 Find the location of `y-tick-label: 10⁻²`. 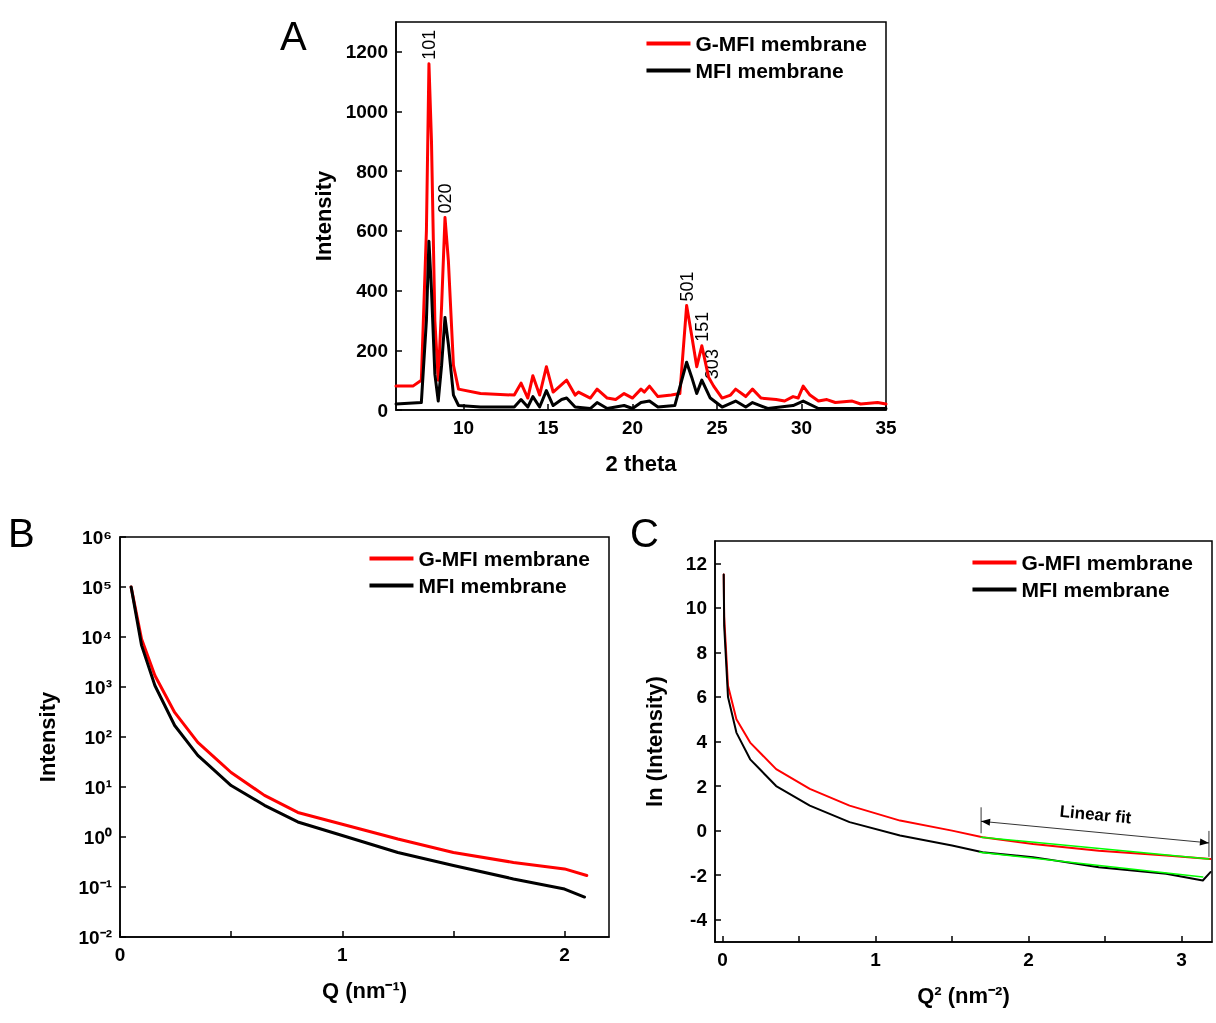

y-tick-label: 10⁻² is located at coordinates (95, 937).